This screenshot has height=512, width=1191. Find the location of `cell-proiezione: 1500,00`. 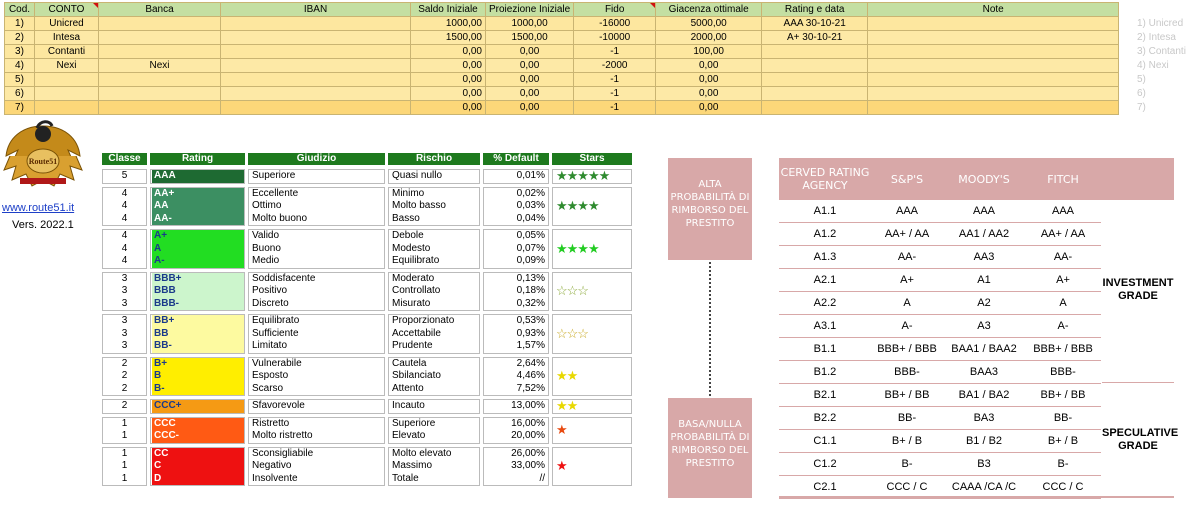

cell-proiezione: 1500,00 is located at coordinates (529, 37).